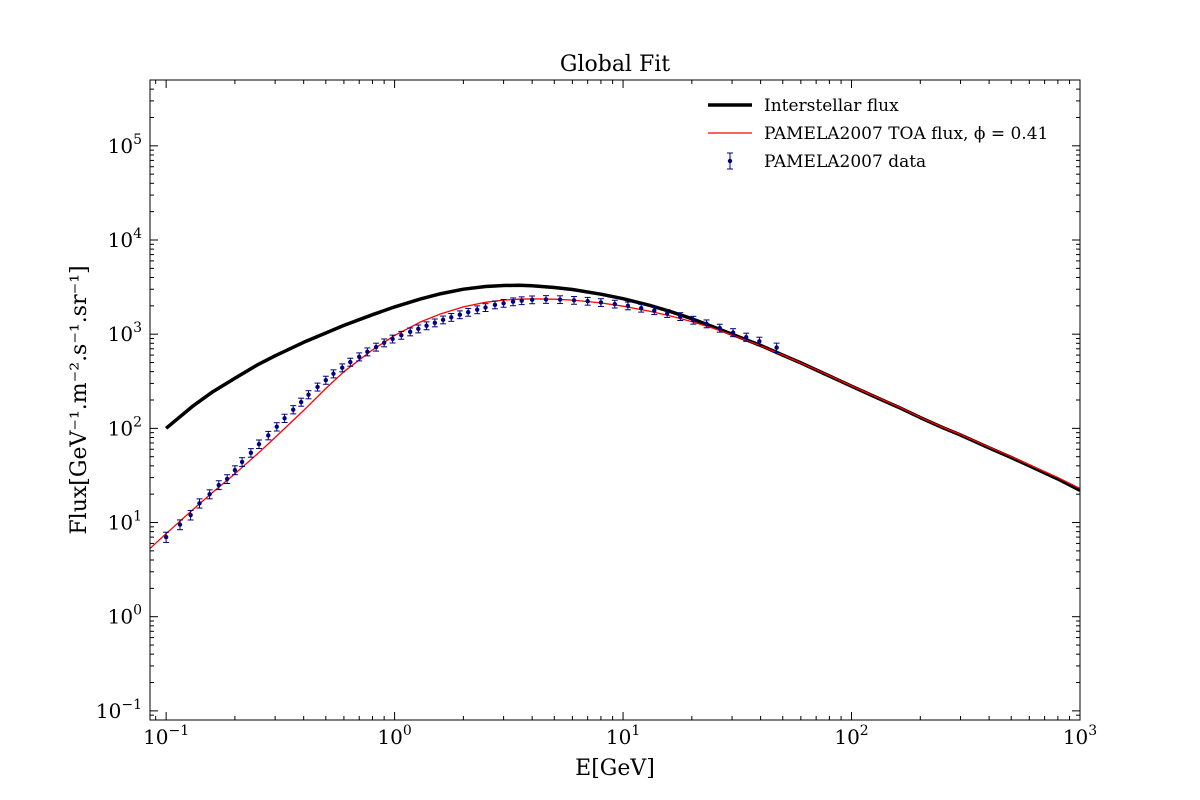 The width and height of the screenshot is (1200, 800). I want to click on legend-item-1: PAMELA2007 TOA flux, ϕ = 0.41, so click(878, 134).